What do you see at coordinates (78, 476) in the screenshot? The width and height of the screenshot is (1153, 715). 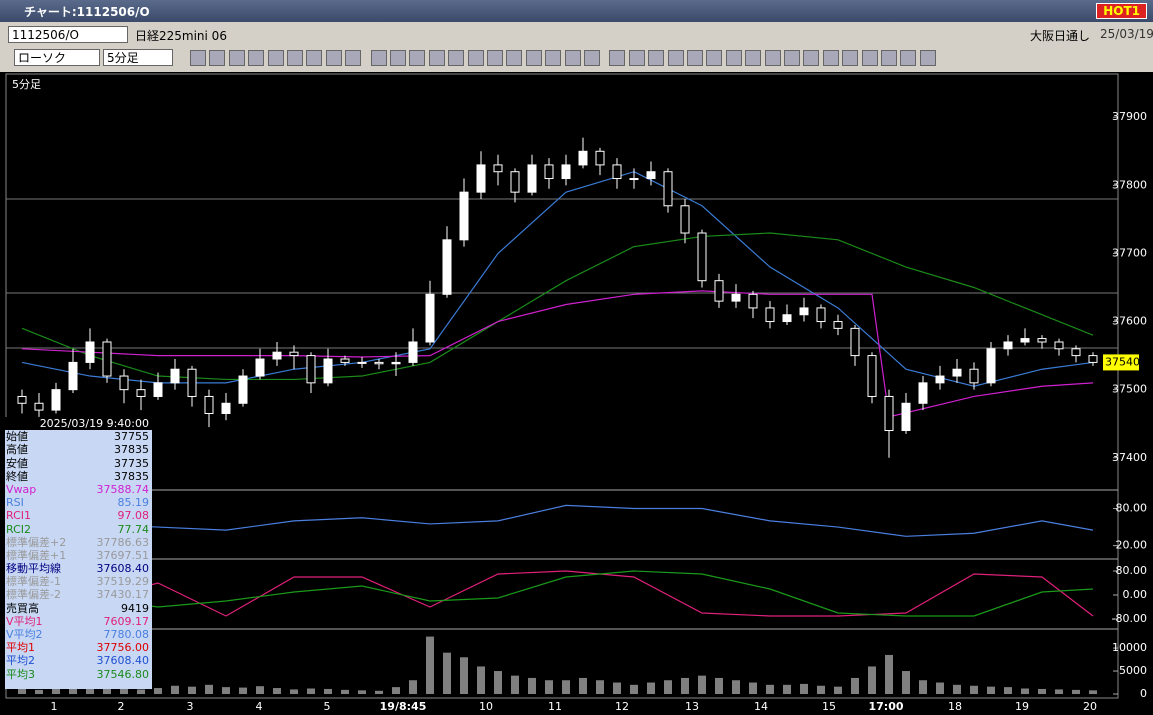 I see `info-row: 終値 37835` at bounding box center [78, 476].